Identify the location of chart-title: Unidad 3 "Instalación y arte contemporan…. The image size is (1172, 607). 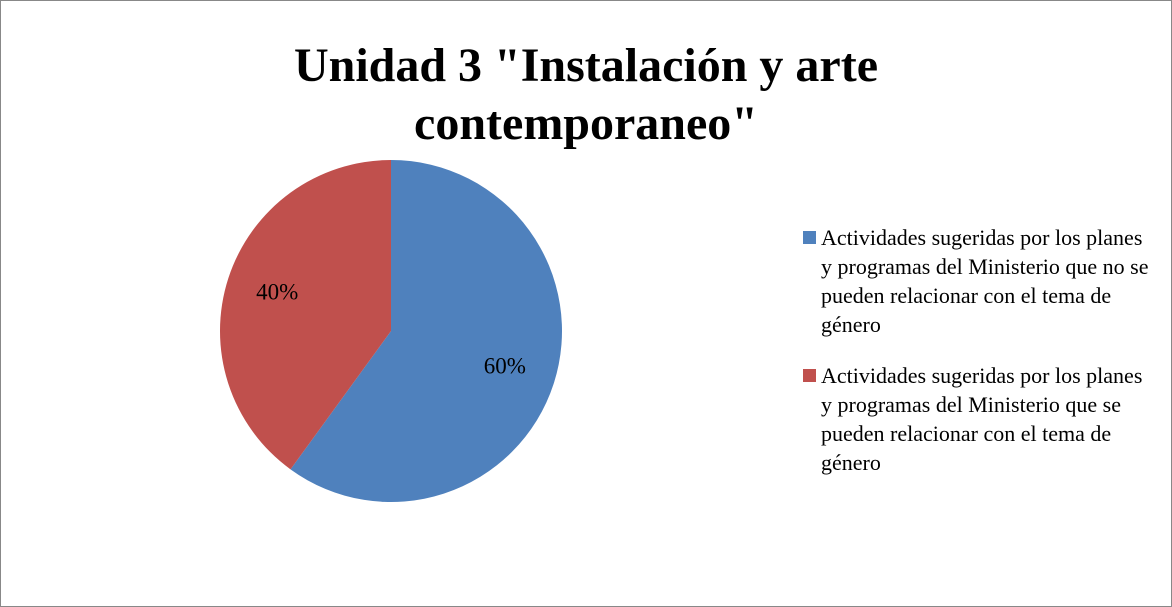
(586, 94).